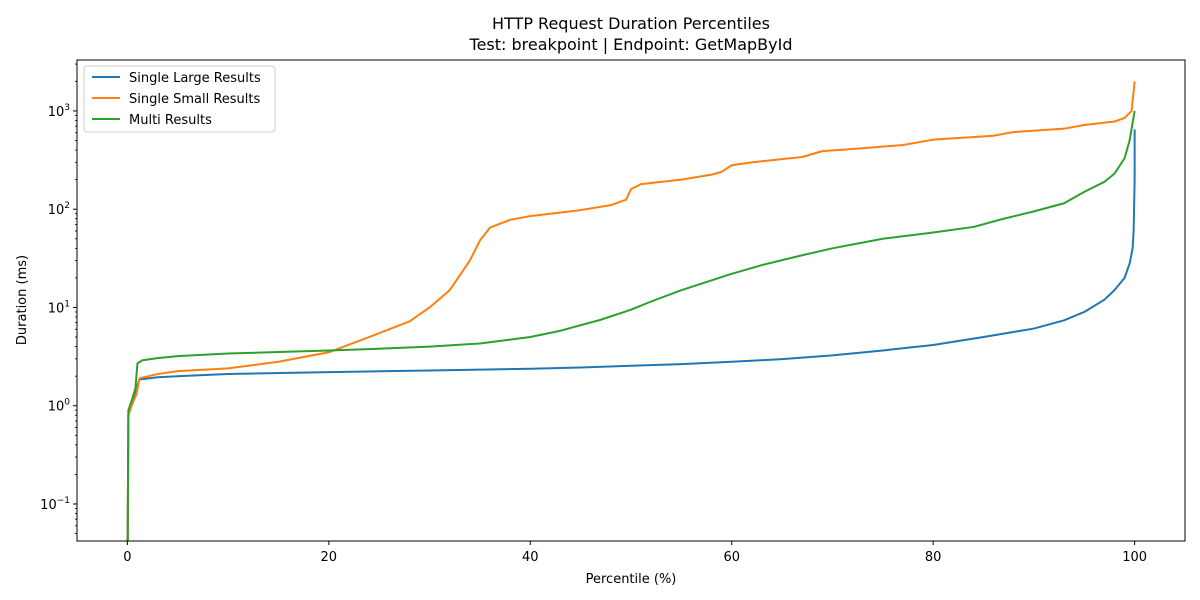  I want to click on x-axis-ticks: 0 20 40 60 80 100, so click(635, 553).